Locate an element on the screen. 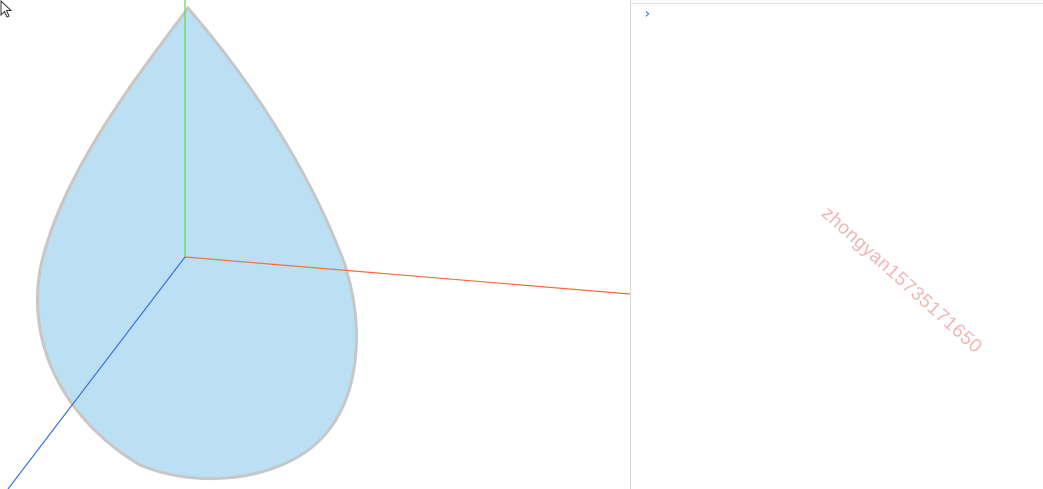 Image resolution: width=1043 pixels, height=489 pixels. z-axis-line is located at coordinates (96, 372).